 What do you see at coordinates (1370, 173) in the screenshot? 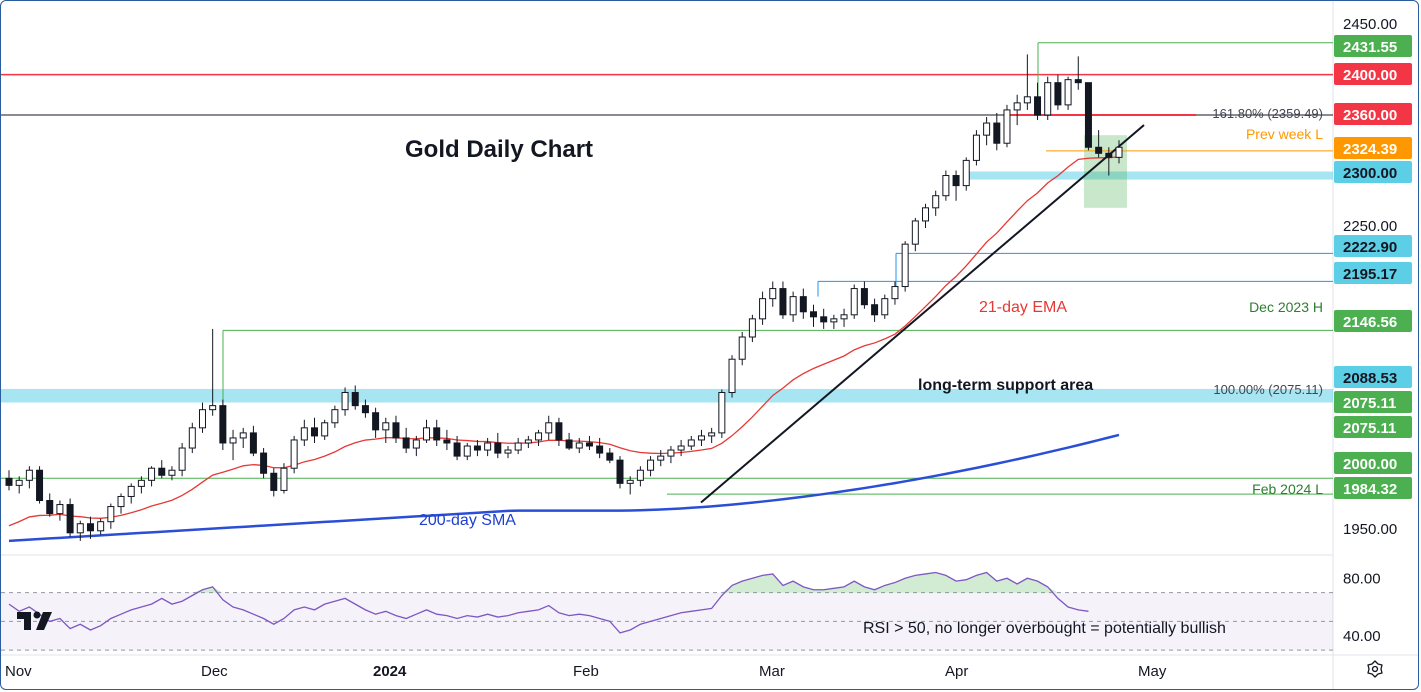
I see `price-tag-label: 2300.00` at bounding box center [1370, 173].